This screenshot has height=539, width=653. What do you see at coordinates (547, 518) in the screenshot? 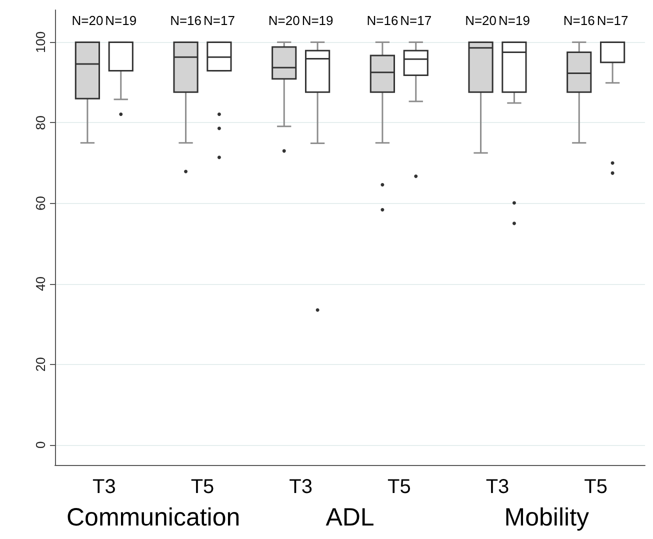
I see `text: Mobility` at bounding box center [547, 518].